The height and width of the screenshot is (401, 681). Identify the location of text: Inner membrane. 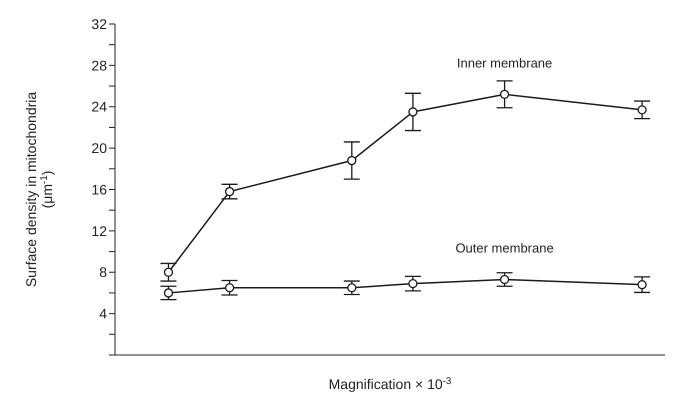
(504, 62).